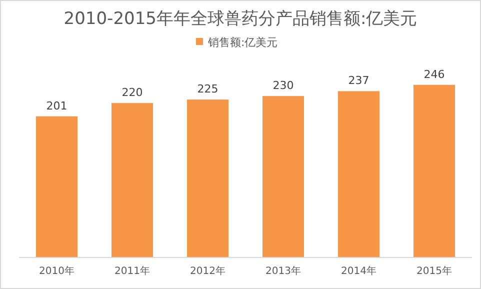 This screenshot has height=289, width=481. I want to click on x-tick-label: 2014年, so click(358, 271).